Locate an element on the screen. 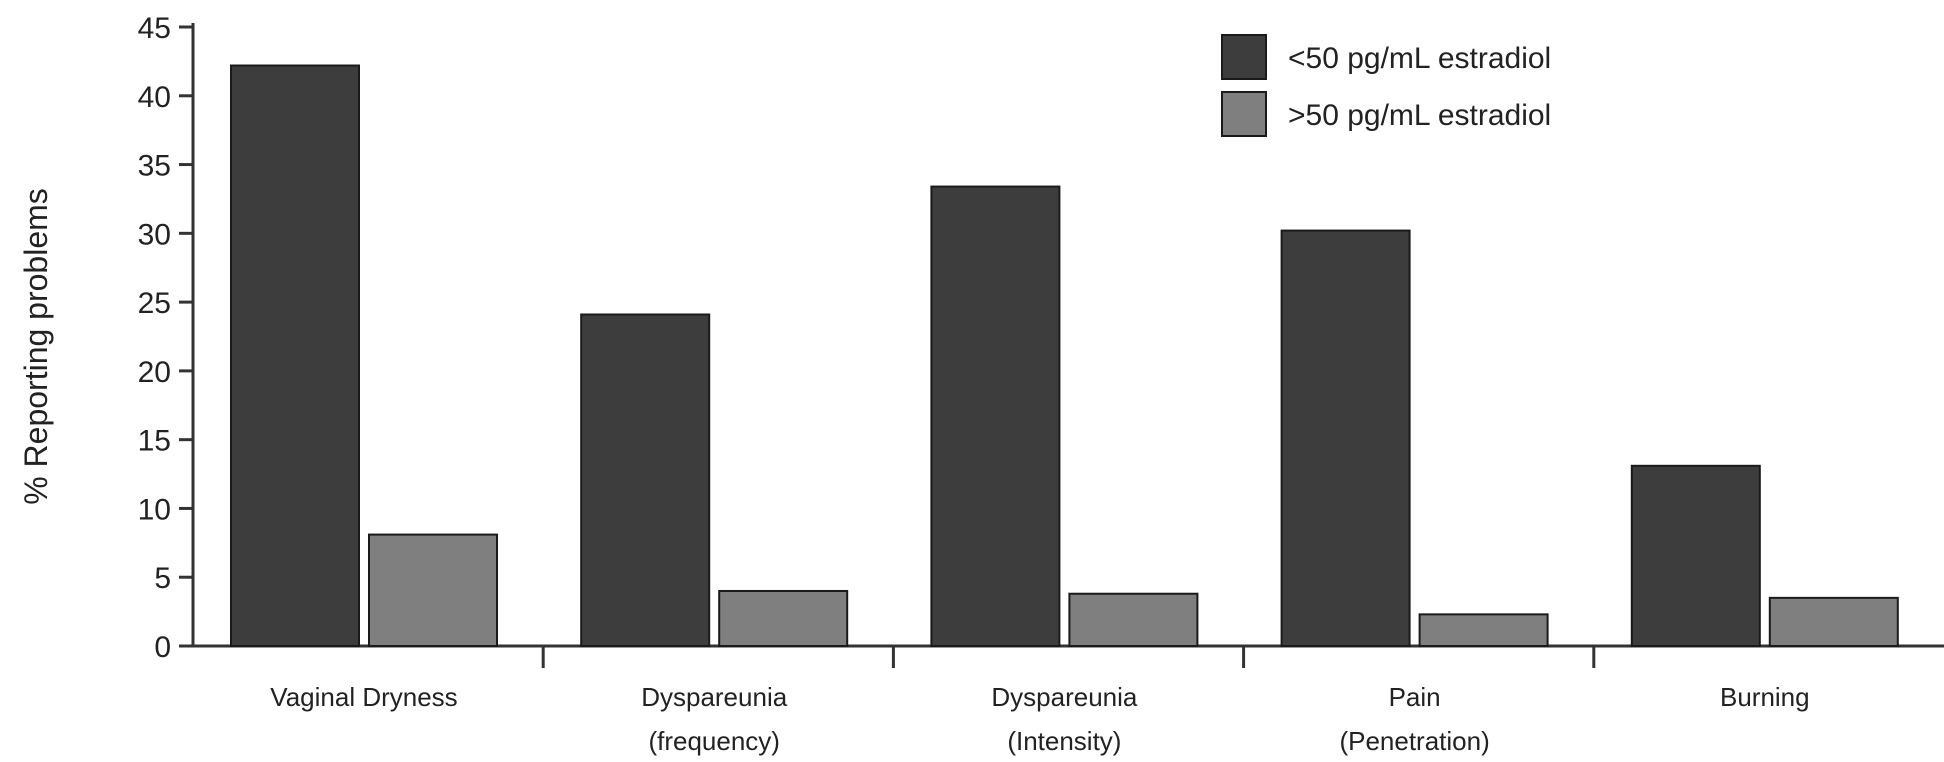 This screenshot has width=1944, height=762. y-tick-label: 20 is located at coordinates (154, 372).